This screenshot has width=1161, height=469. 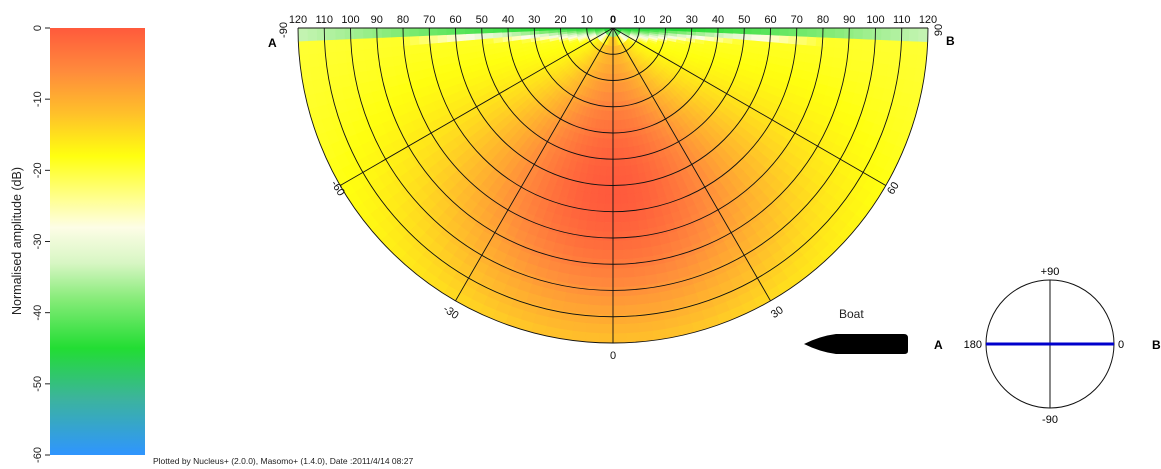 I want to click on colorbar-tick-label: 0, so click(x=38, y=28).